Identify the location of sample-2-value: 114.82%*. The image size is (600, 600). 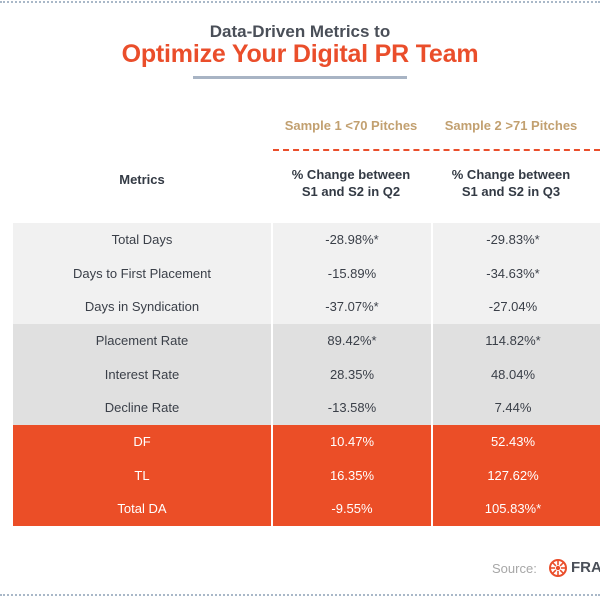
(513, 340).